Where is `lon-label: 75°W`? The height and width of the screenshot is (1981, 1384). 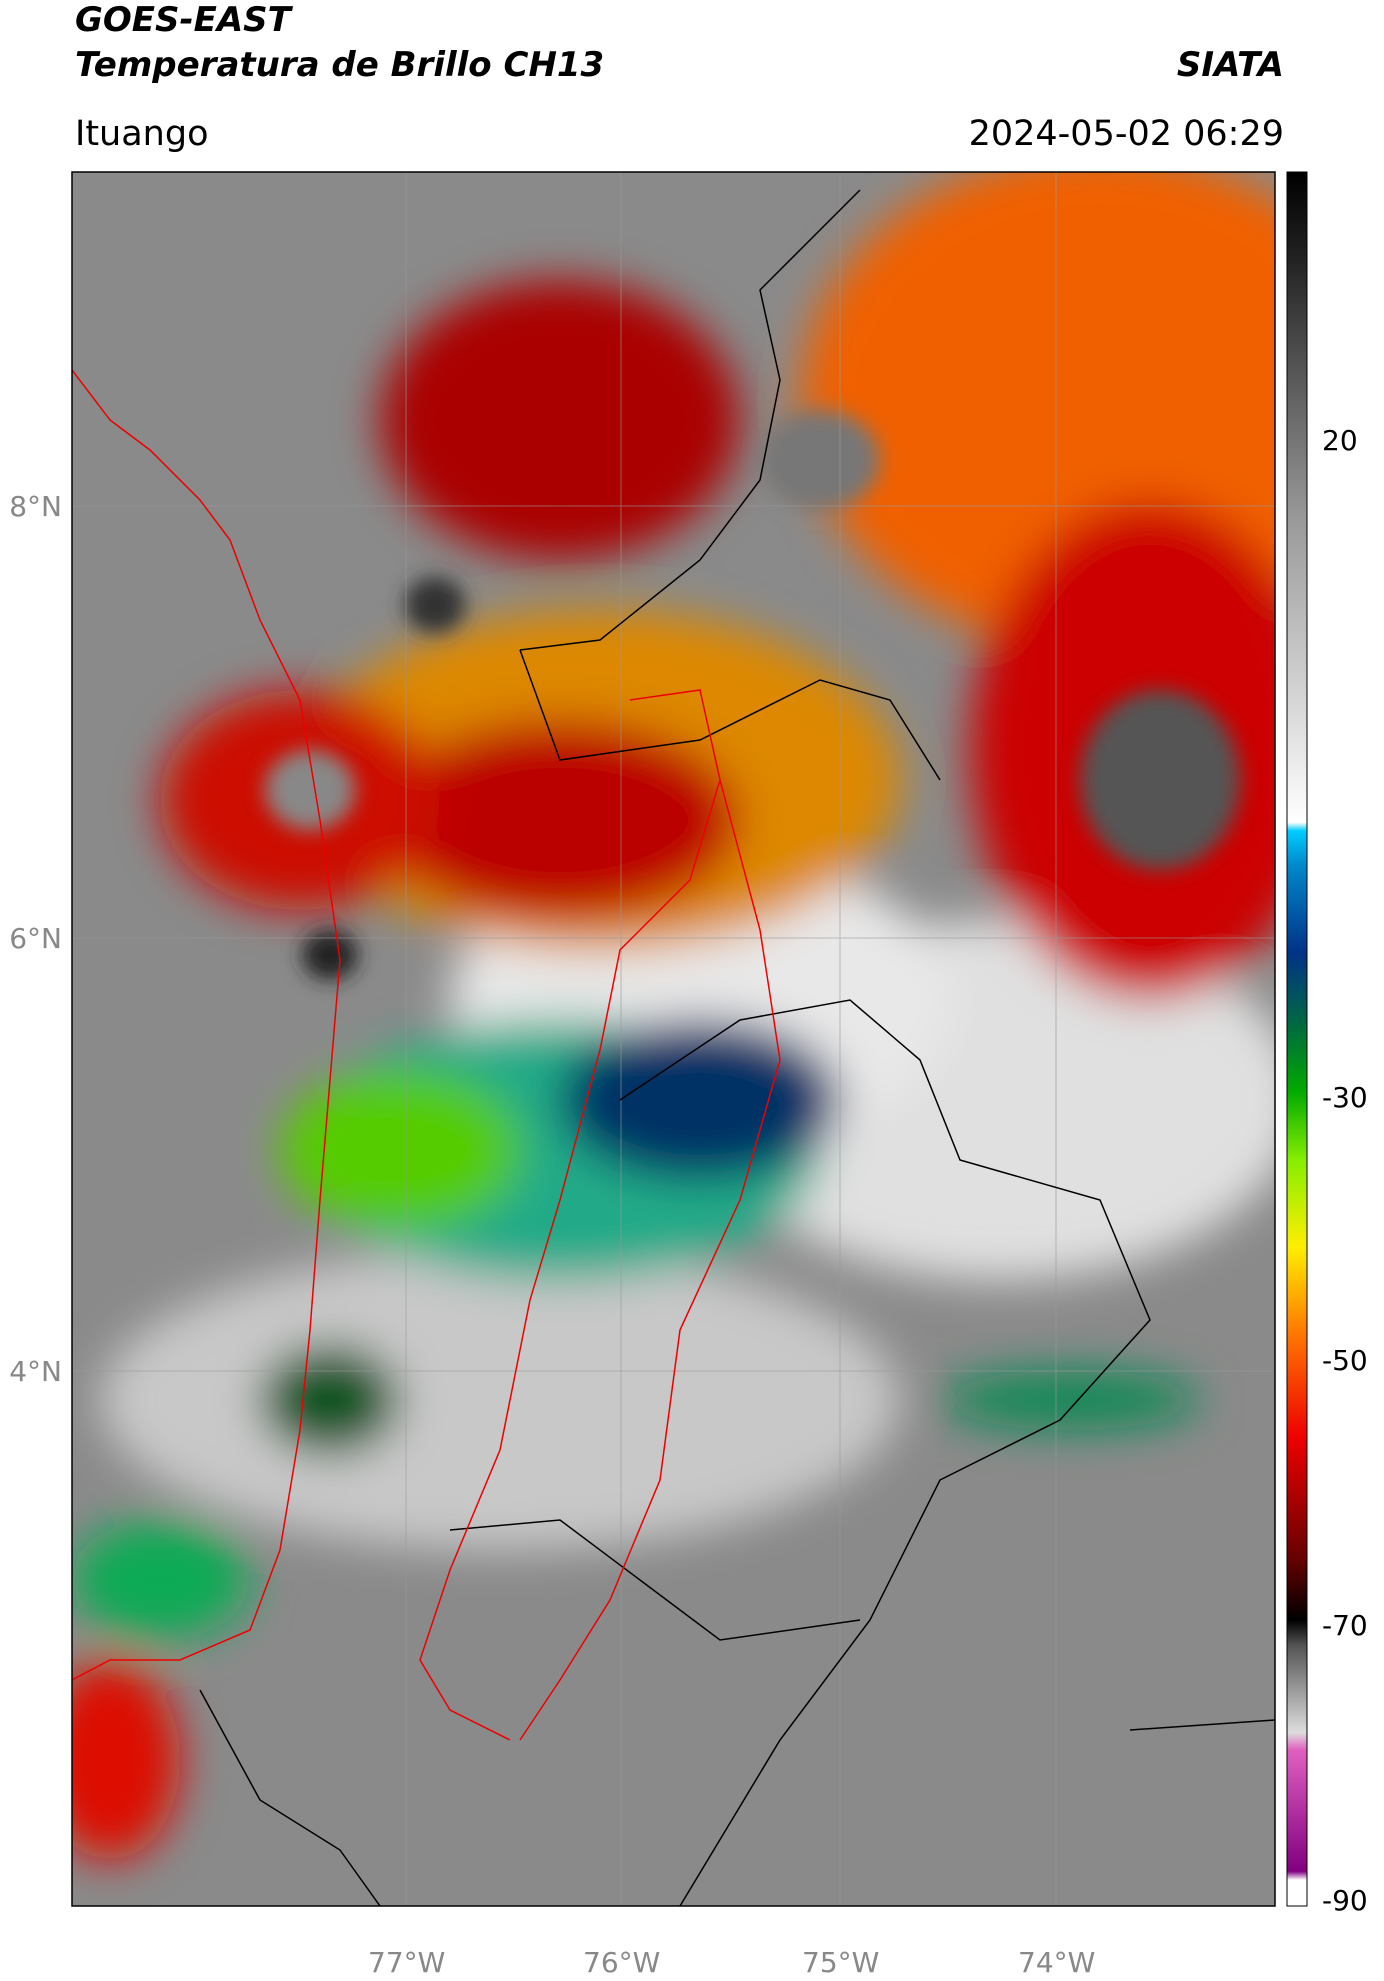 lon-label: 75°W is located at coordinates (841, 1962).